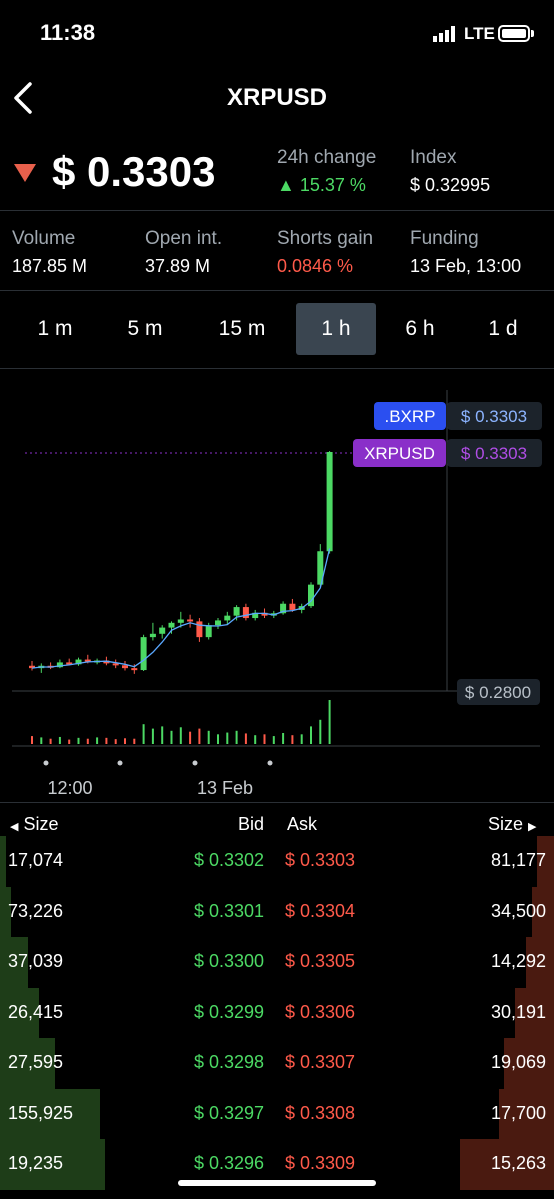 Image resolution: width=554 pixels, height=1199 pixels. I want to click on stat-label-index: Index, so click(433, 157).